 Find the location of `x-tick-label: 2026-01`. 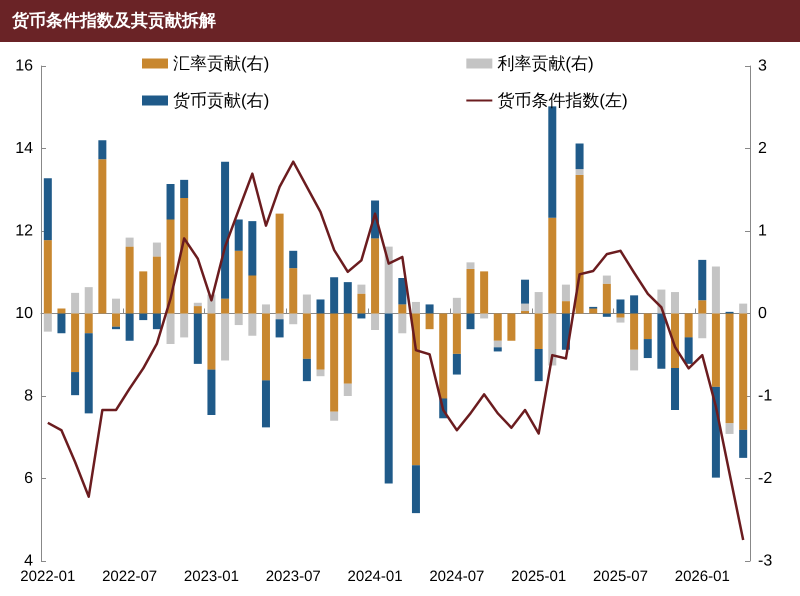

x-tick-label: 2026-01 is located at coordinates (702, 576).